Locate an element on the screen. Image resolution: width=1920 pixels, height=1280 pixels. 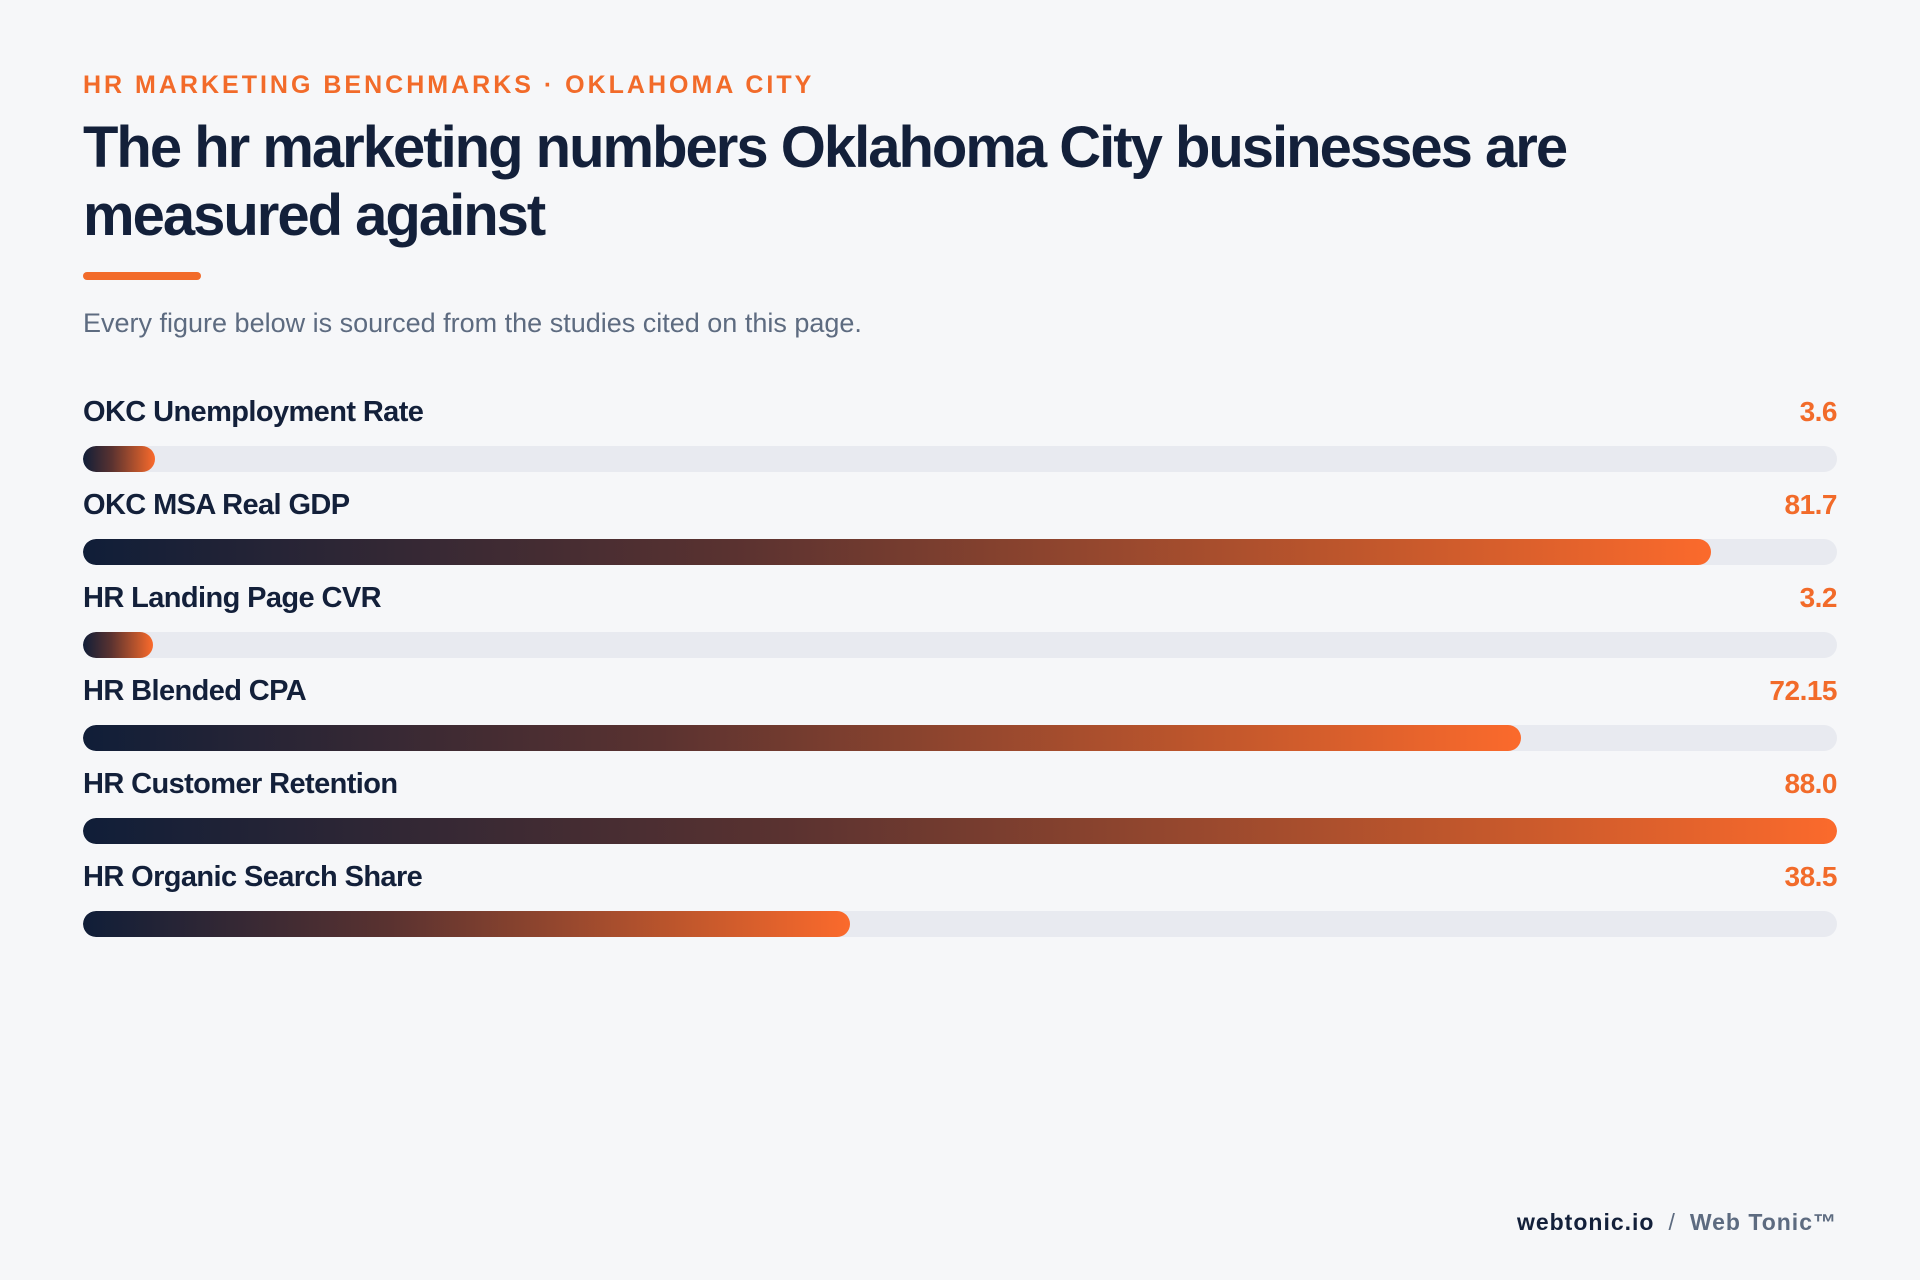
bar-row: HR Customer Retention 88.0 is located at coordinates (960, 814).